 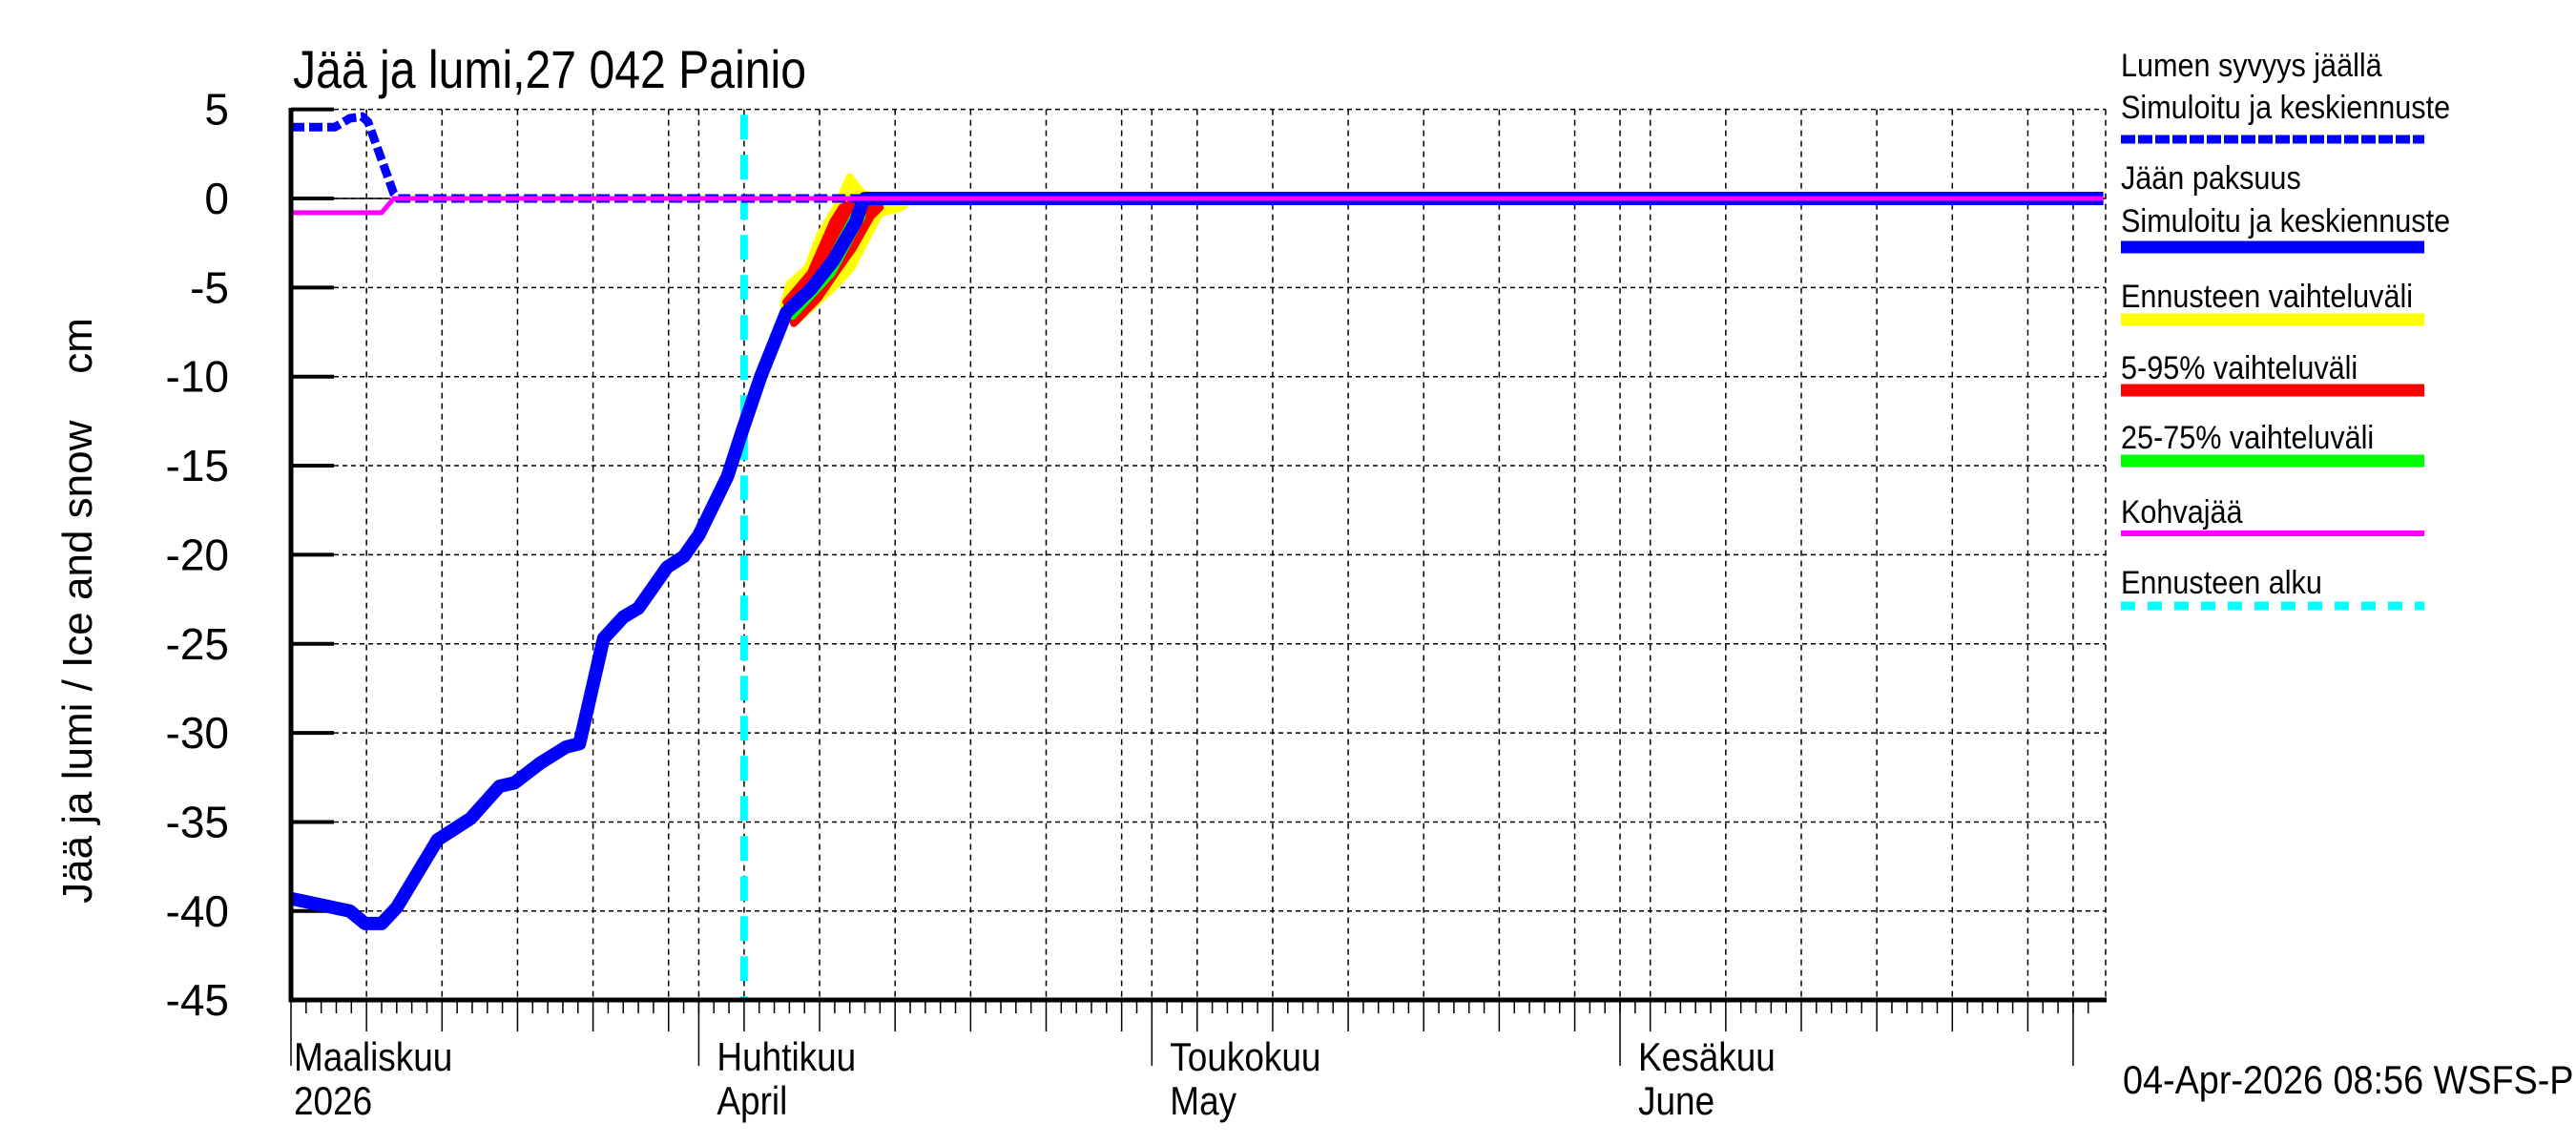 I want to click on timestamp-footer: 04-Apr-2026 08:56 WSFS-P, so click(x=2348, y=1080).